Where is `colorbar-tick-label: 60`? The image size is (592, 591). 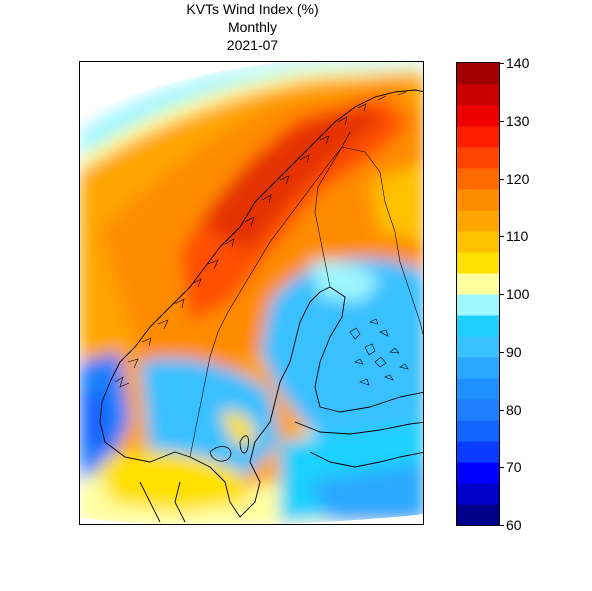 colorbar-tick-label: 60 is located at coordinates (514, 525).